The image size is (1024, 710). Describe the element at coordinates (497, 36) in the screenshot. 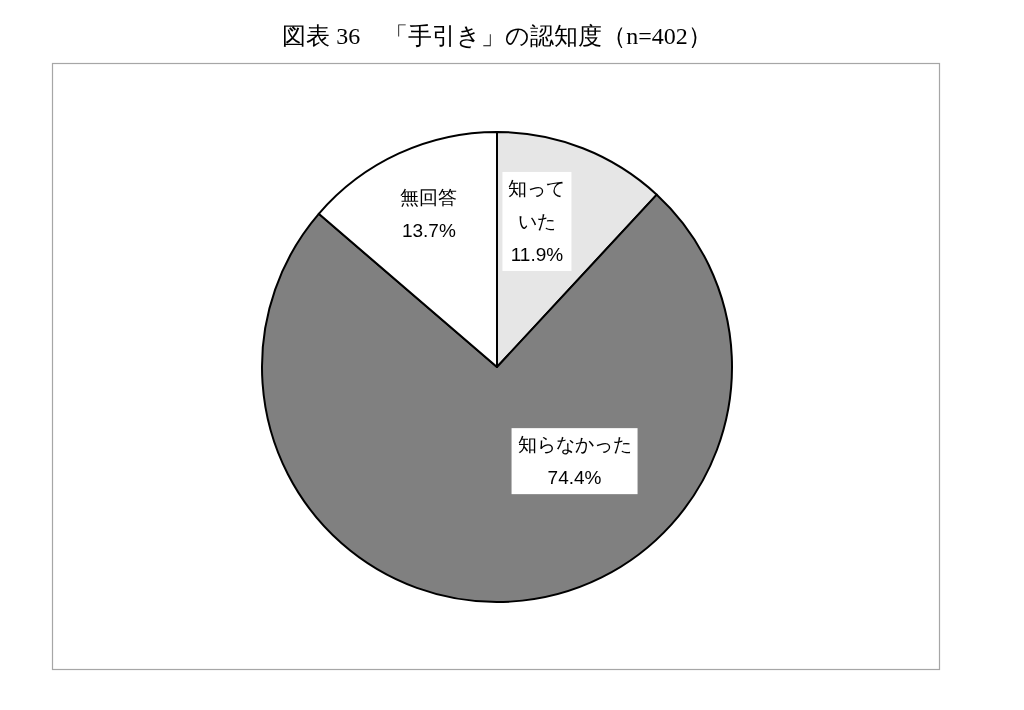

I see `title: 図表 36 「手引き」の認知度（n=402）` at that location.